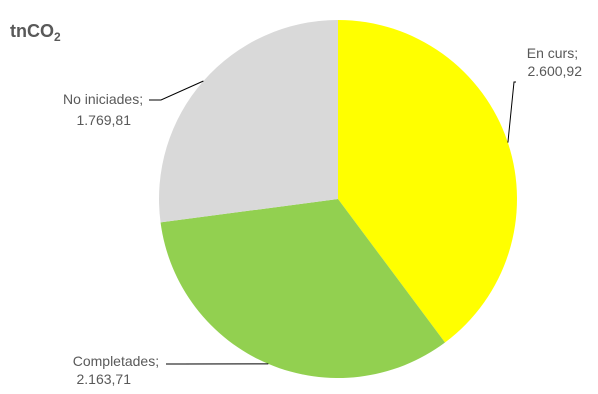  What do you see at coordinates (554, 62) in the screenshot?
I see `slice-label-en-curs: En curs; 2.600,92` at bounding box center [554, 62].